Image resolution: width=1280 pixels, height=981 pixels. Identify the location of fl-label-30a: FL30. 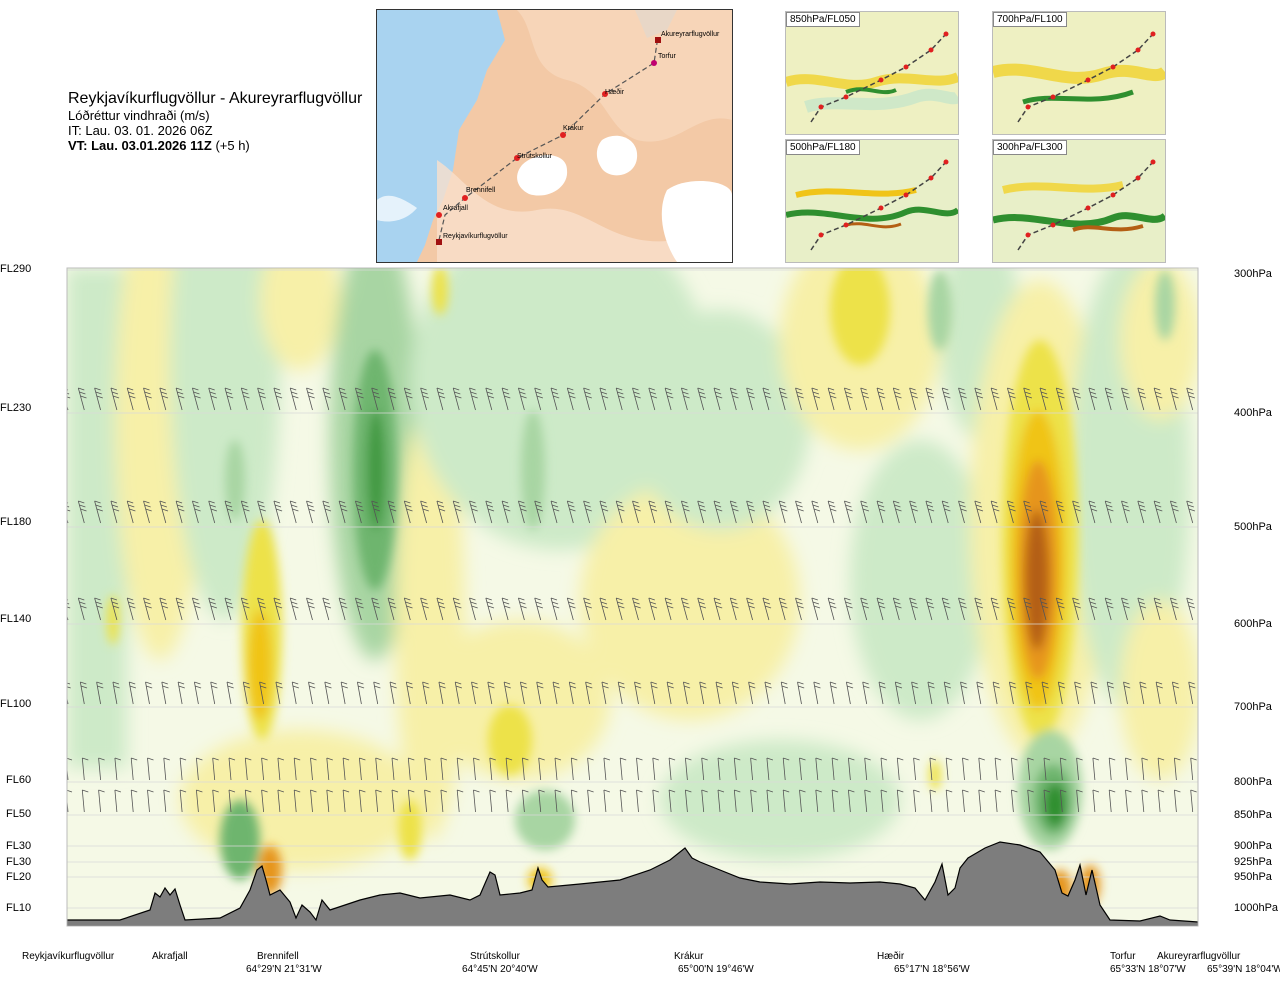
(19, 846).